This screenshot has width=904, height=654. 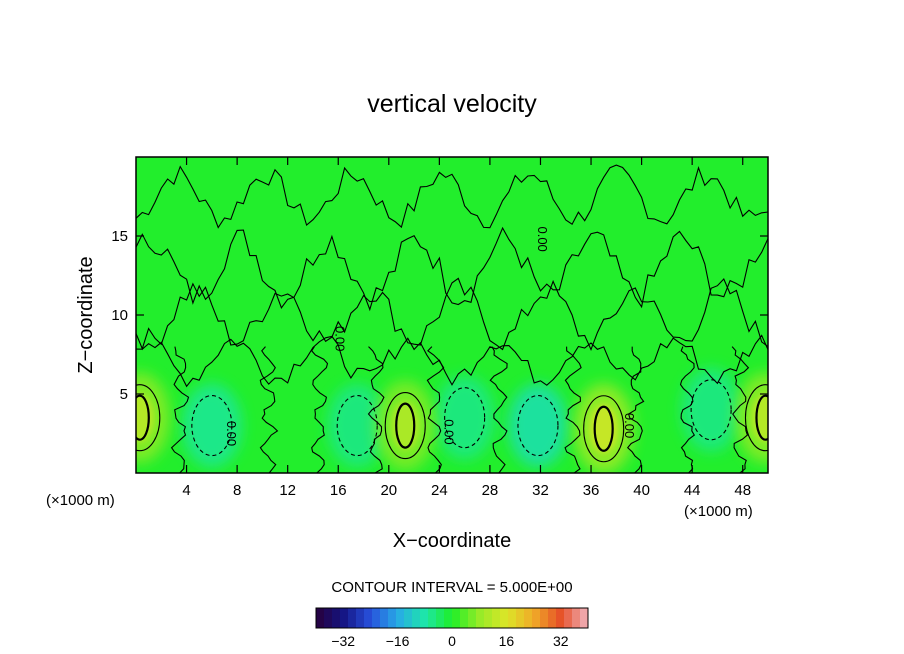 I want to click on colorbar-tick-label: −32, so click(x=343, y=641).